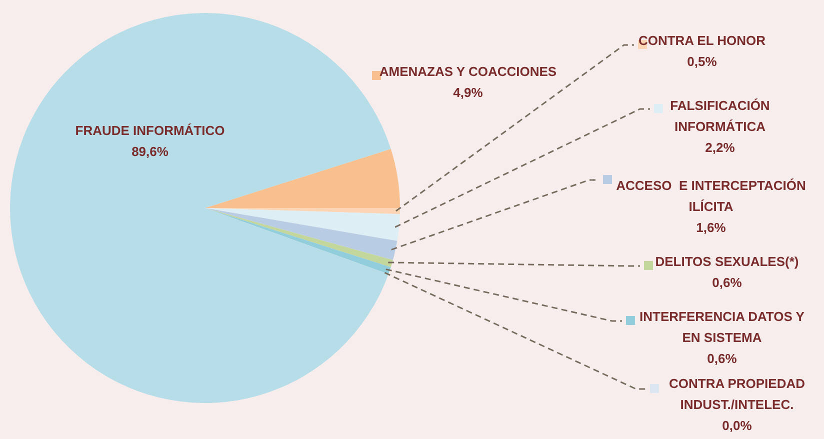 The image size is (824, 439). Describe the element at coordinates (711, 227) in the screenshot. I see `data-label: 1,6%` at that location.